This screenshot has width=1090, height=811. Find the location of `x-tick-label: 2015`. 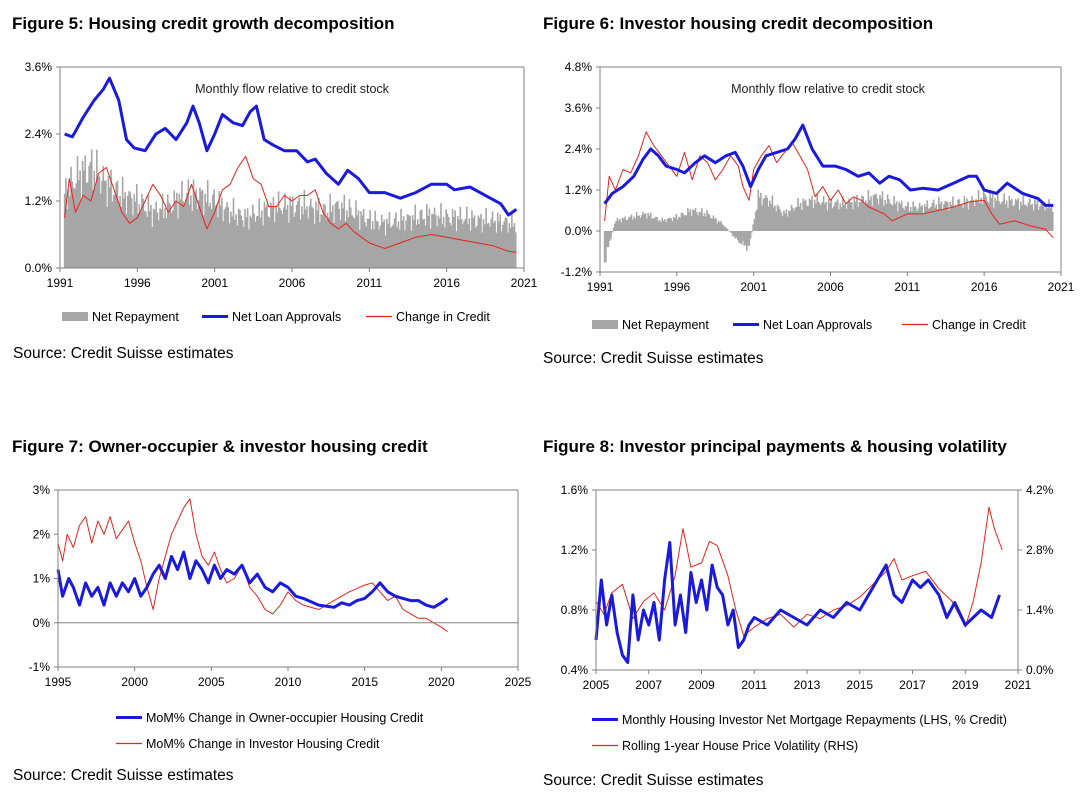

x-tick-label: 2015 is located at coordinates (859, 685).